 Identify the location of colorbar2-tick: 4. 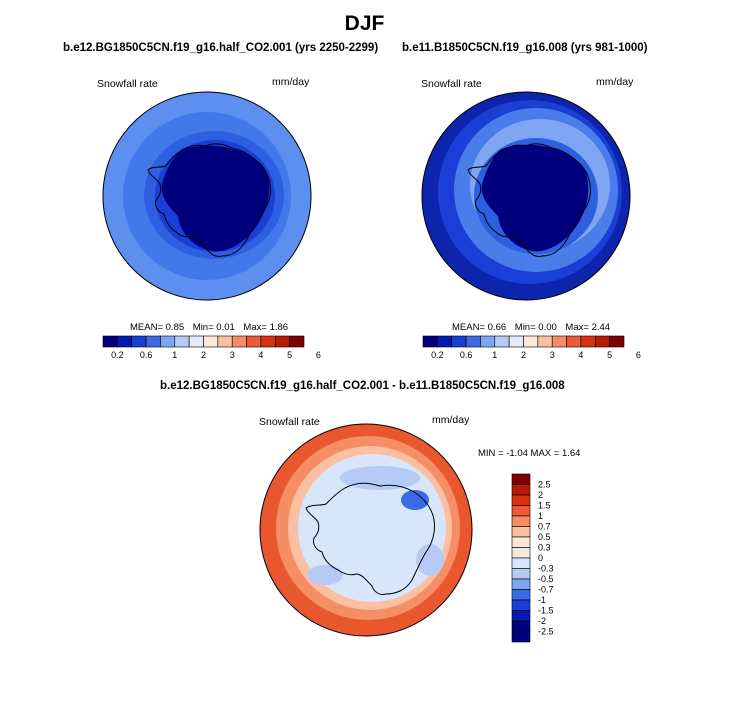
(580, 355).